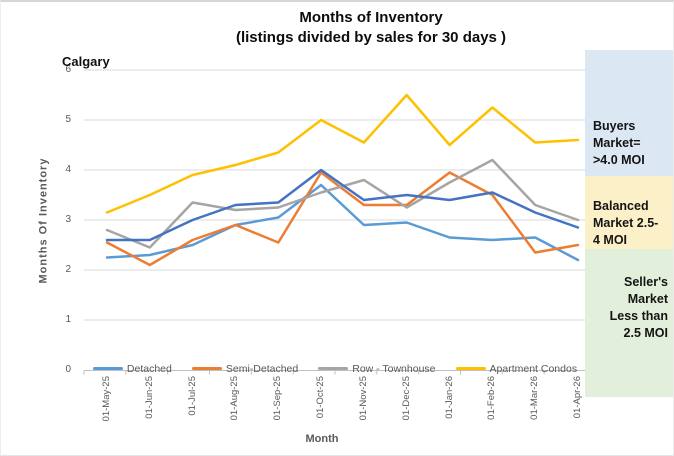 The image size is (674, 456). I want to click on x-tick-label: 01-Jul-25, so click(192, 396).